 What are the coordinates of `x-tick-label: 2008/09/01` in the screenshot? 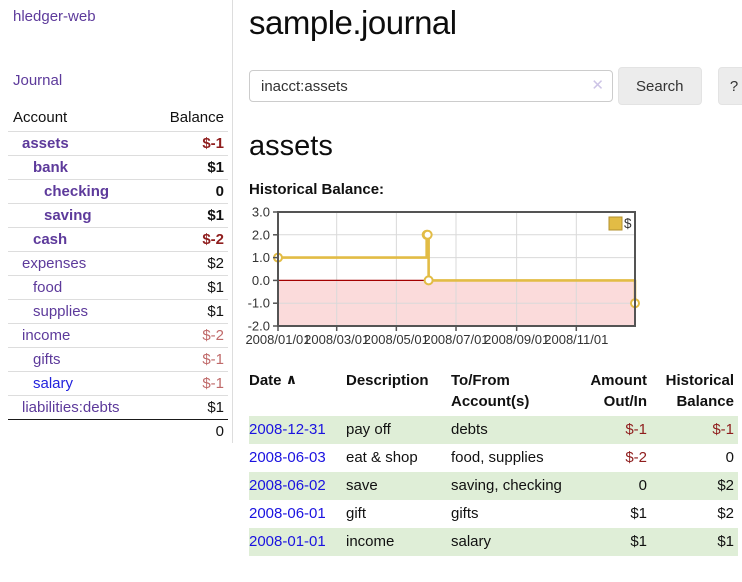 It's located at (516, 339).